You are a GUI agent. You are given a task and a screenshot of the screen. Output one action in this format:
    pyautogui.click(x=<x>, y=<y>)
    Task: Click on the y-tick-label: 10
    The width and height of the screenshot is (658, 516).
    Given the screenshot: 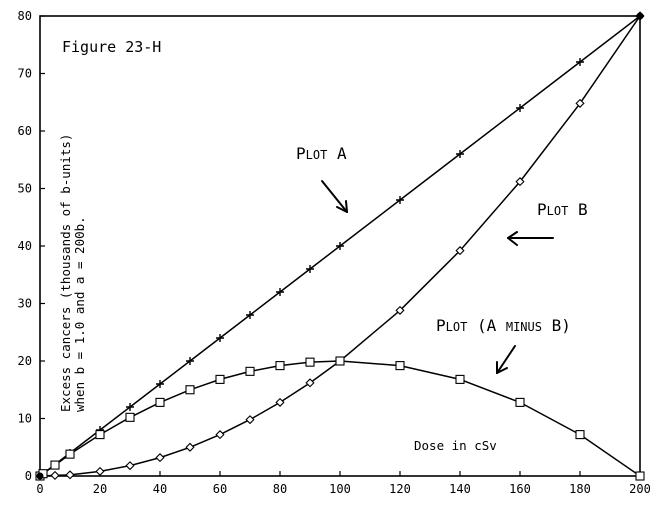 What is the action you would take?
    pyautogui.click(x=25, y=419)
    